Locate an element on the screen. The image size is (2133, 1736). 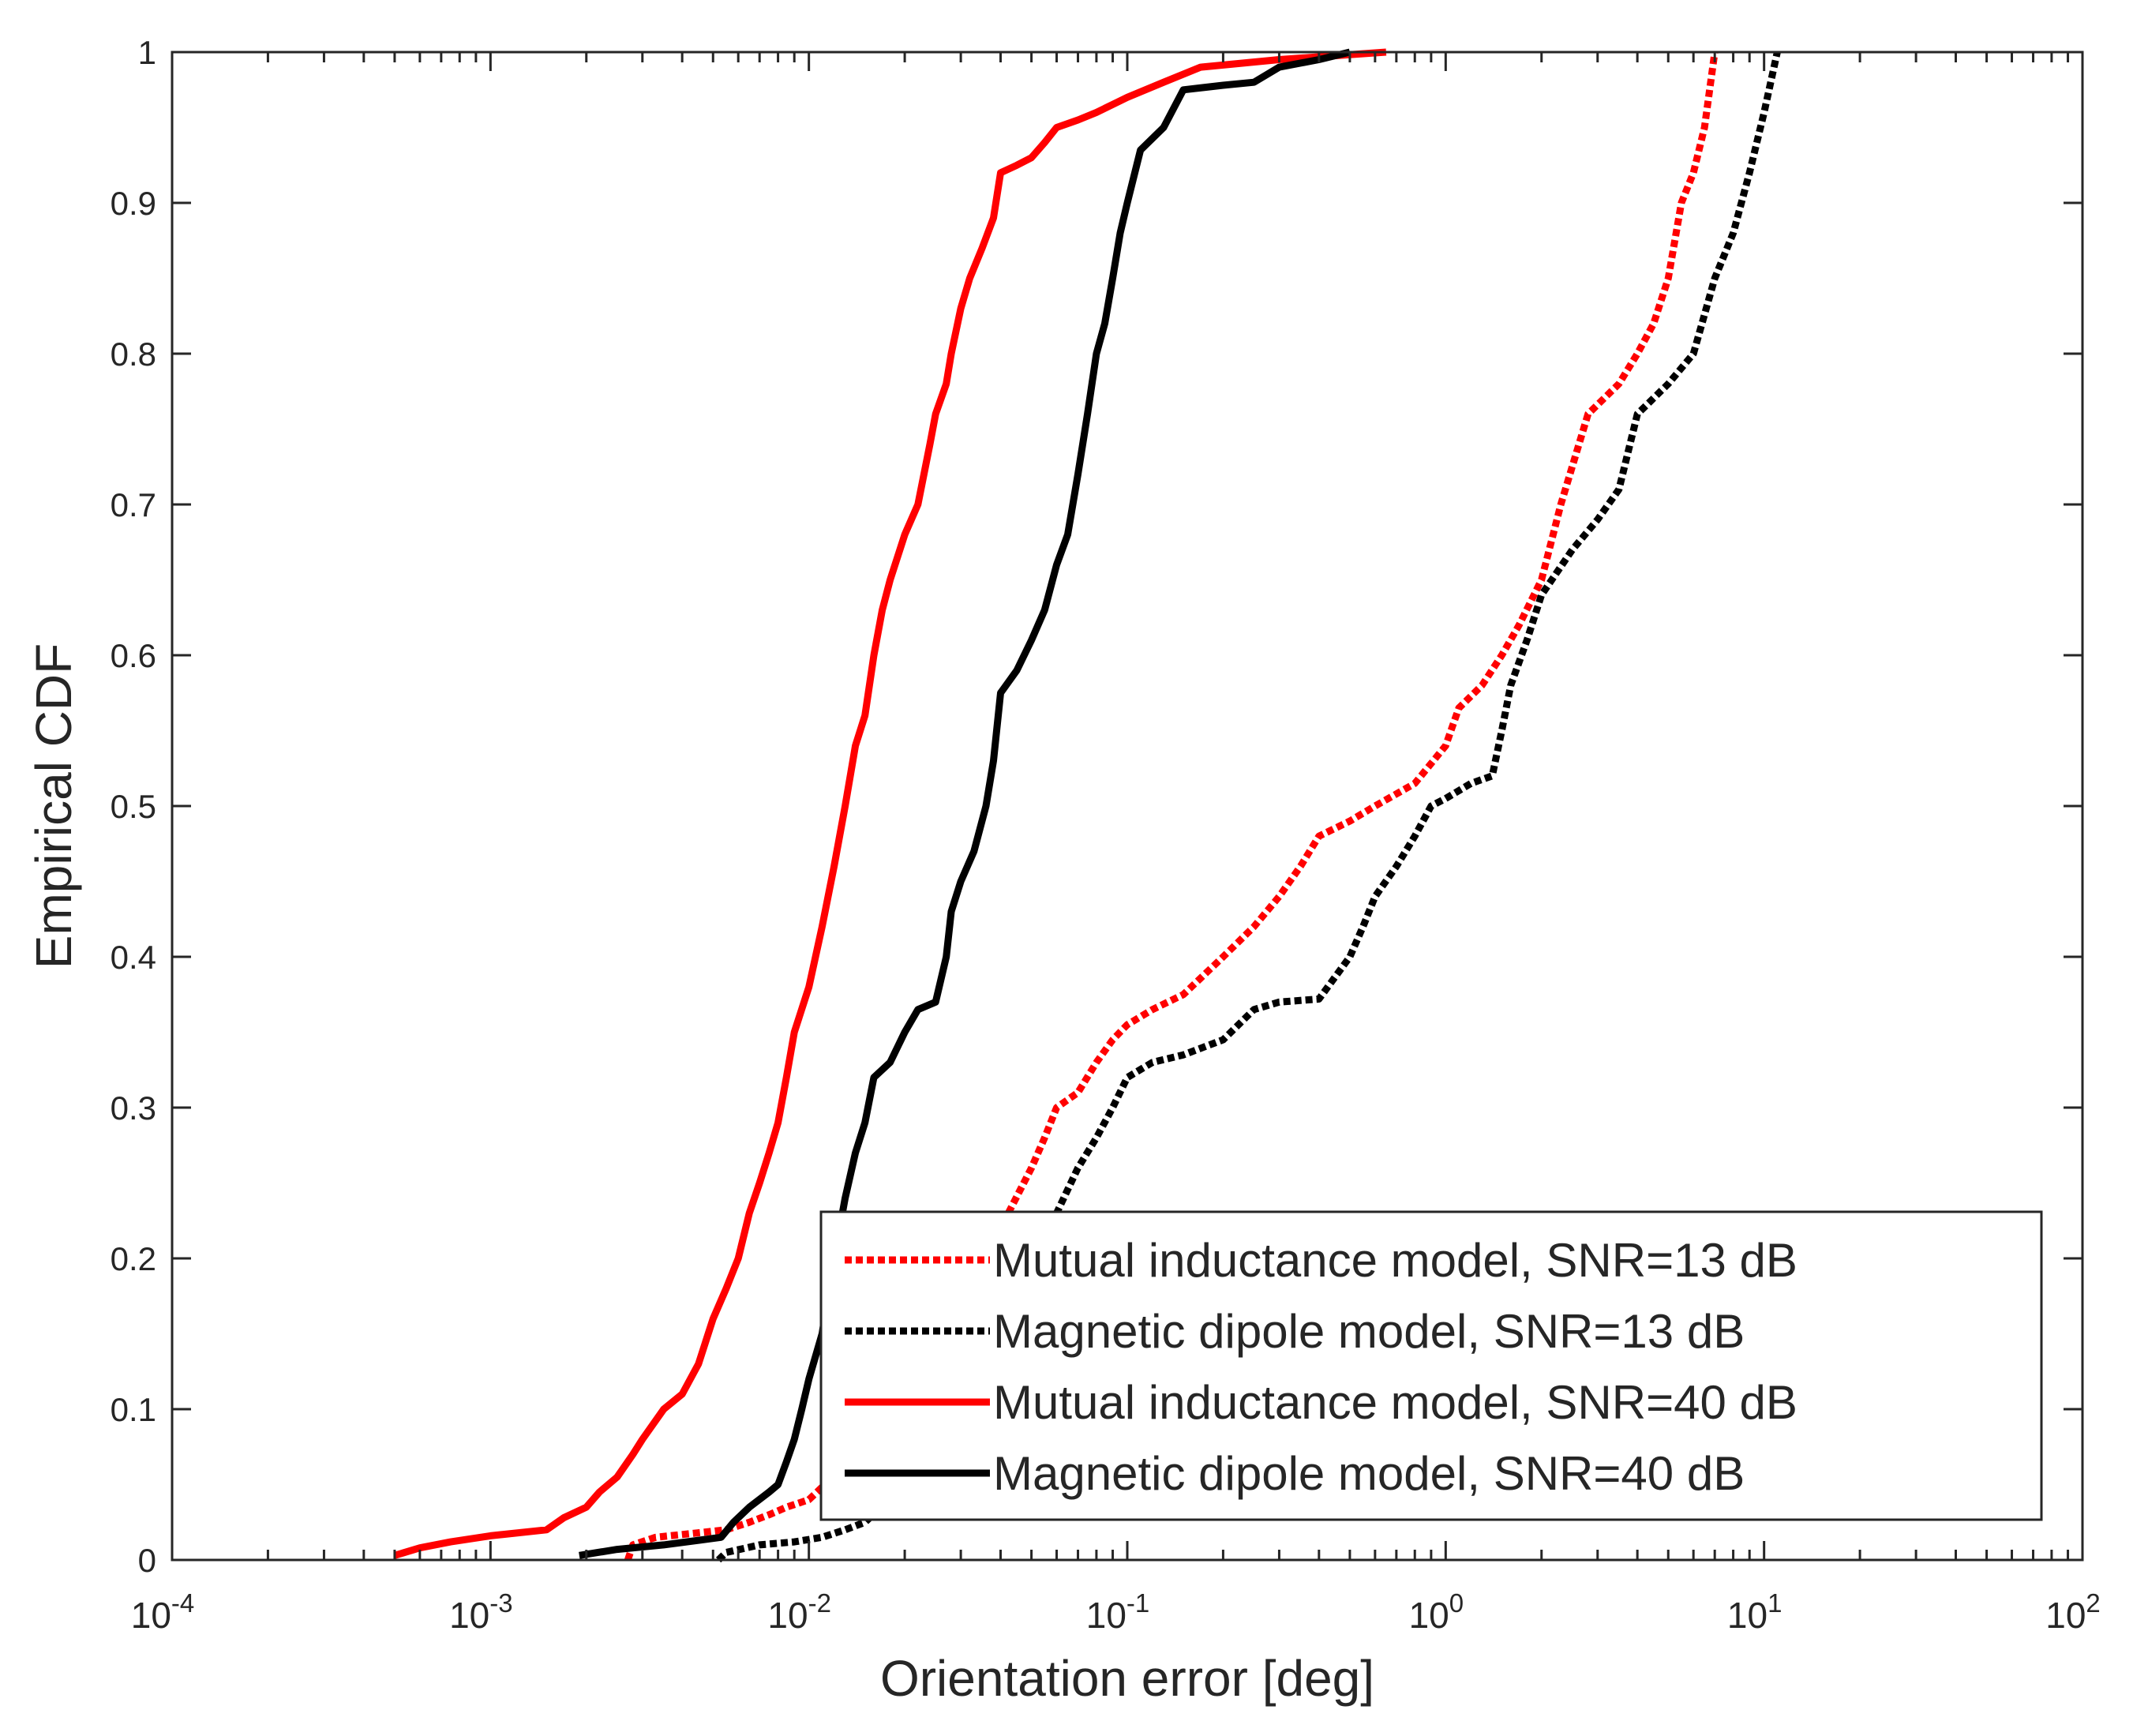
legend-label-2: Mutual inductance model, SNR=40 dB is located at coordinates (1395, 1402).